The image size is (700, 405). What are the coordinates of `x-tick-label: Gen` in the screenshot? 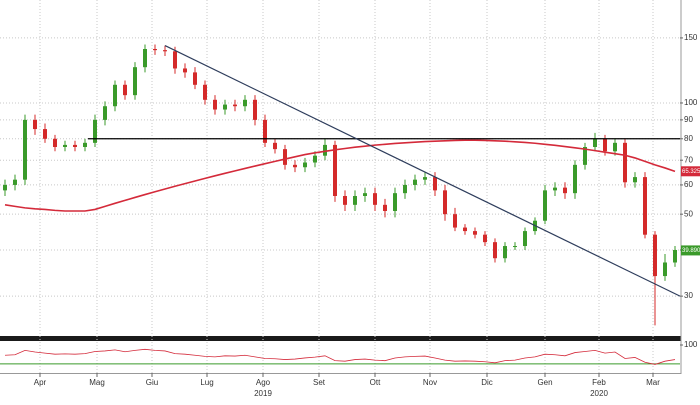 It's located at (544, 382).